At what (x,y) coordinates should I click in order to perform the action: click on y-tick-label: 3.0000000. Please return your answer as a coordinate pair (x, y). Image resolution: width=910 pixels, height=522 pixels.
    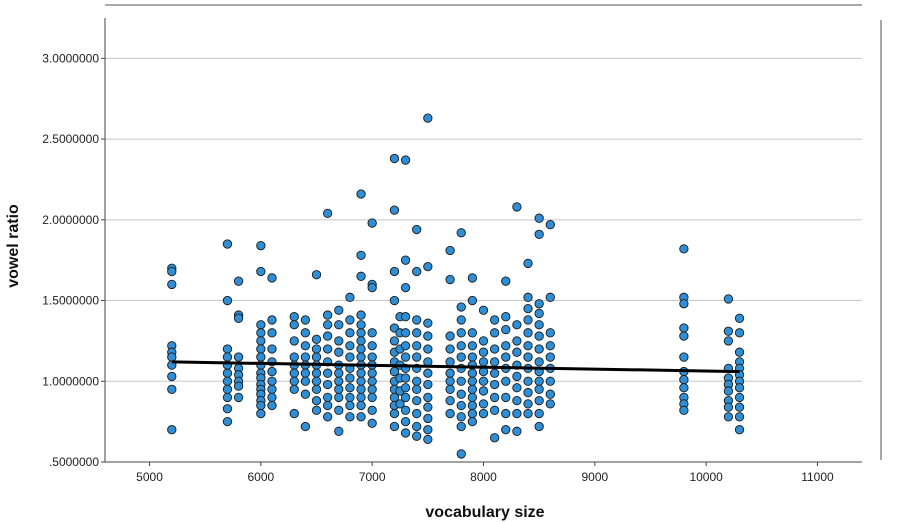
    Looking at the image, I should click on (70, 58).